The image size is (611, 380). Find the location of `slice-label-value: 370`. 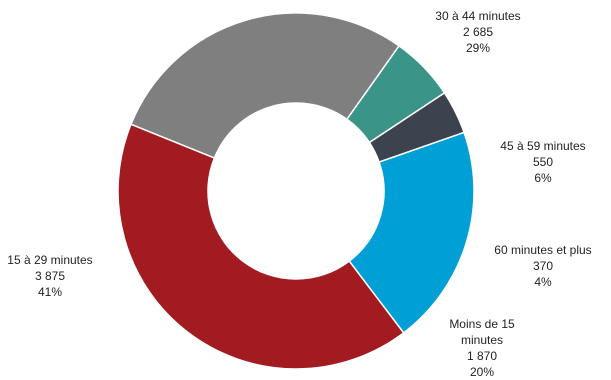

slice-label-value: 370 is located at coordinates (543, 266).